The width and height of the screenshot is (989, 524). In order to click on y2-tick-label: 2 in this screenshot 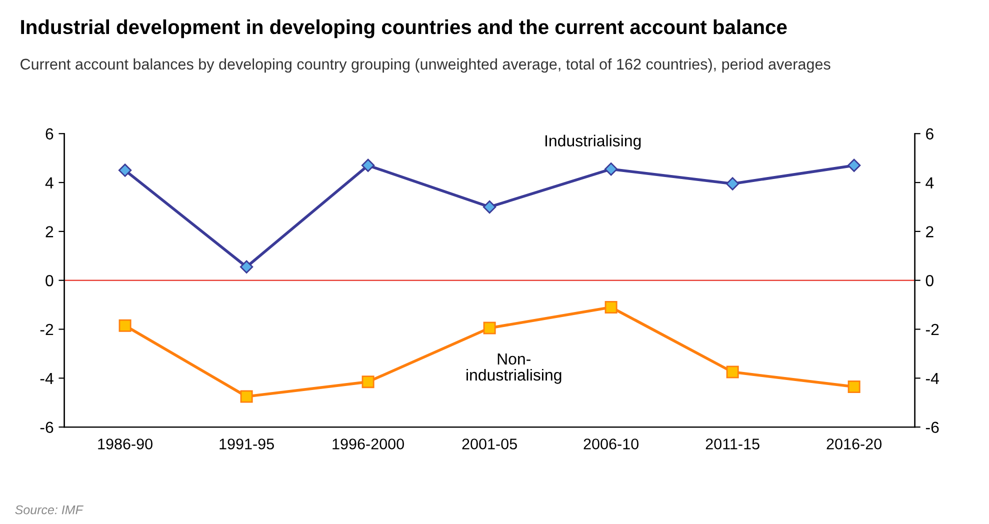, I will do `click(930, 232)`.